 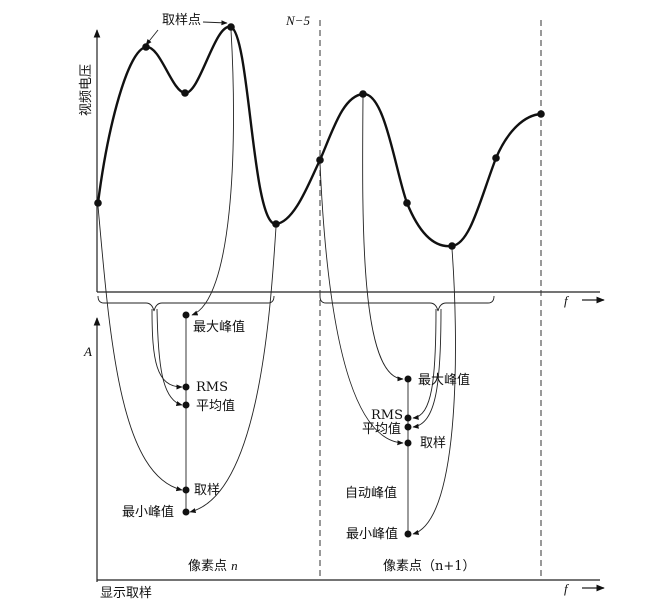 What do you see at coordinates (408, 456) in the screenshot?
I see `pixel-n1-points` at bounding box center [408, 456].